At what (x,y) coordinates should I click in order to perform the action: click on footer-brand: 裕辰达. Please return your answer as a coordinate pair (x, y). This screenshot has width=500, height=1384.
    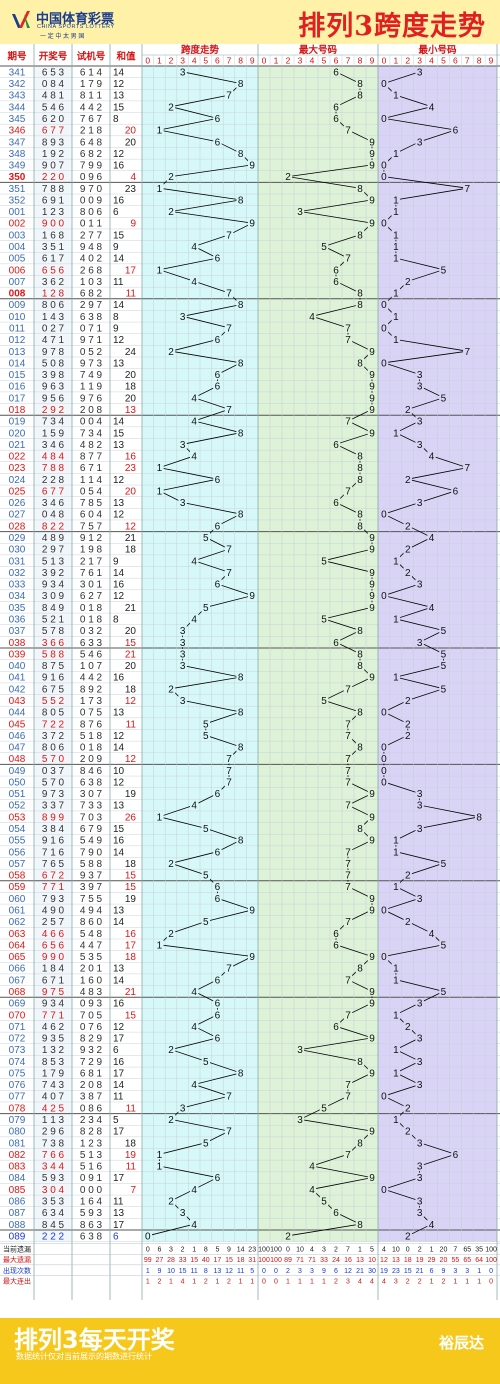
    Looking at the image, I should click on (461, 1343).